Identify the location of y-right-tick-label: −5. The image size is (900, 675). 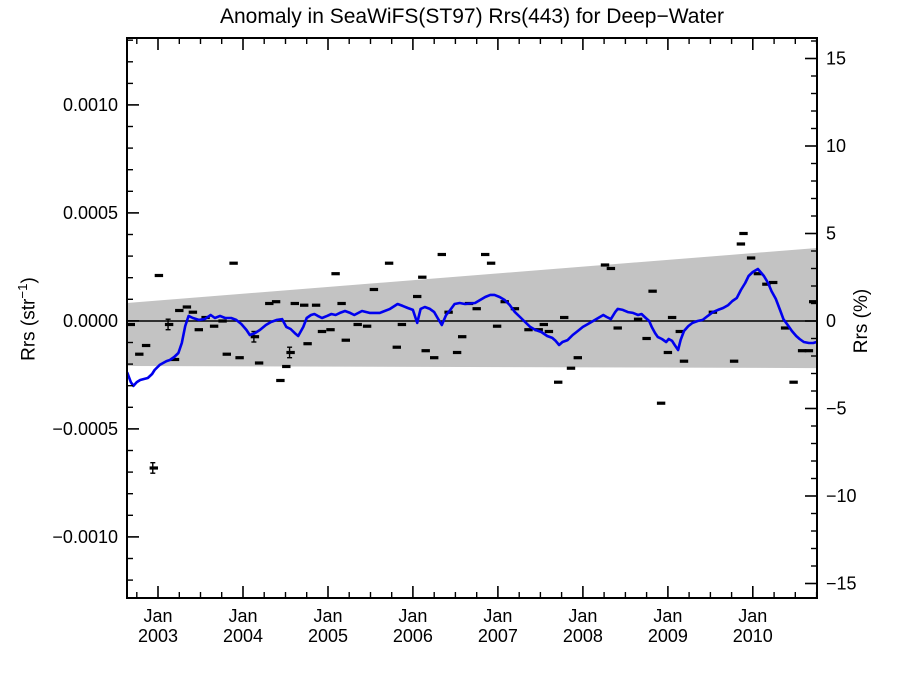
(836, 409).